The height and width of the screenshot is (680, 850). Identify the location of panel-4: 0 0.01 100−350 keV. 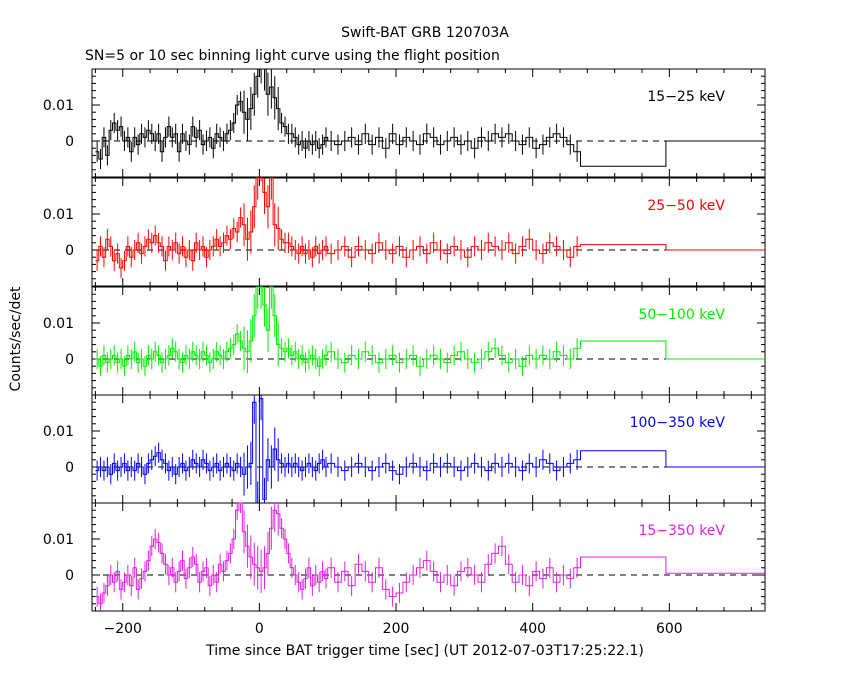
(404, 449).